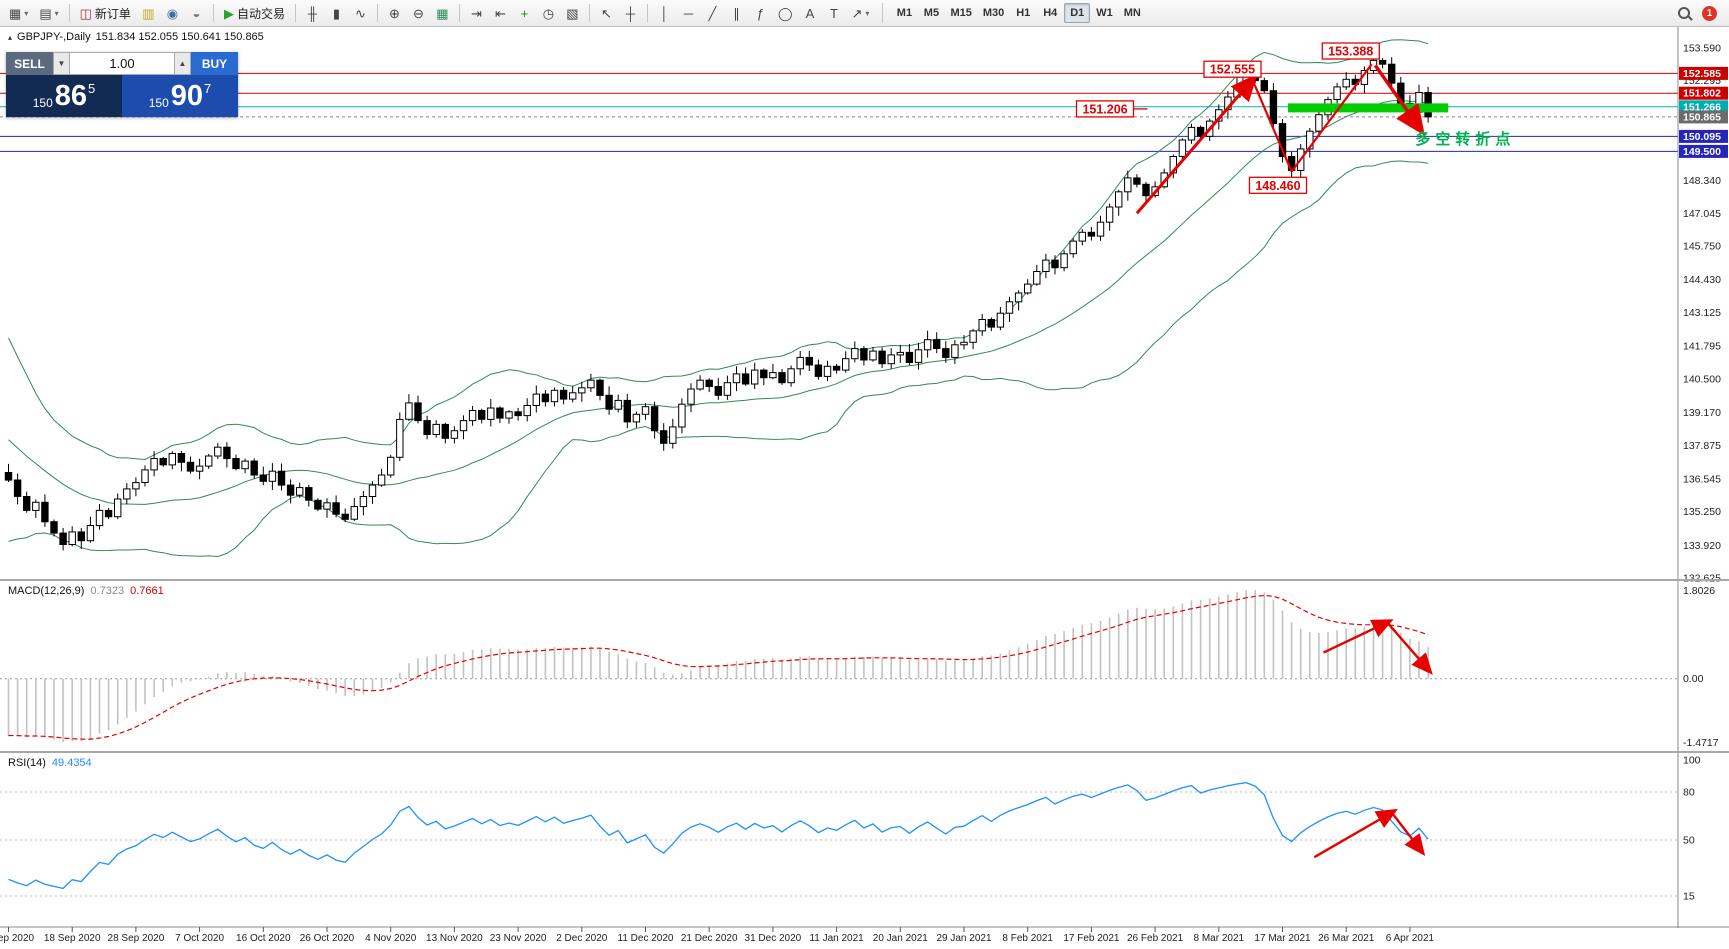  Describe the element at coordinates (29, 63) in the screenshot. I see `sell-button: SELL` at that location.